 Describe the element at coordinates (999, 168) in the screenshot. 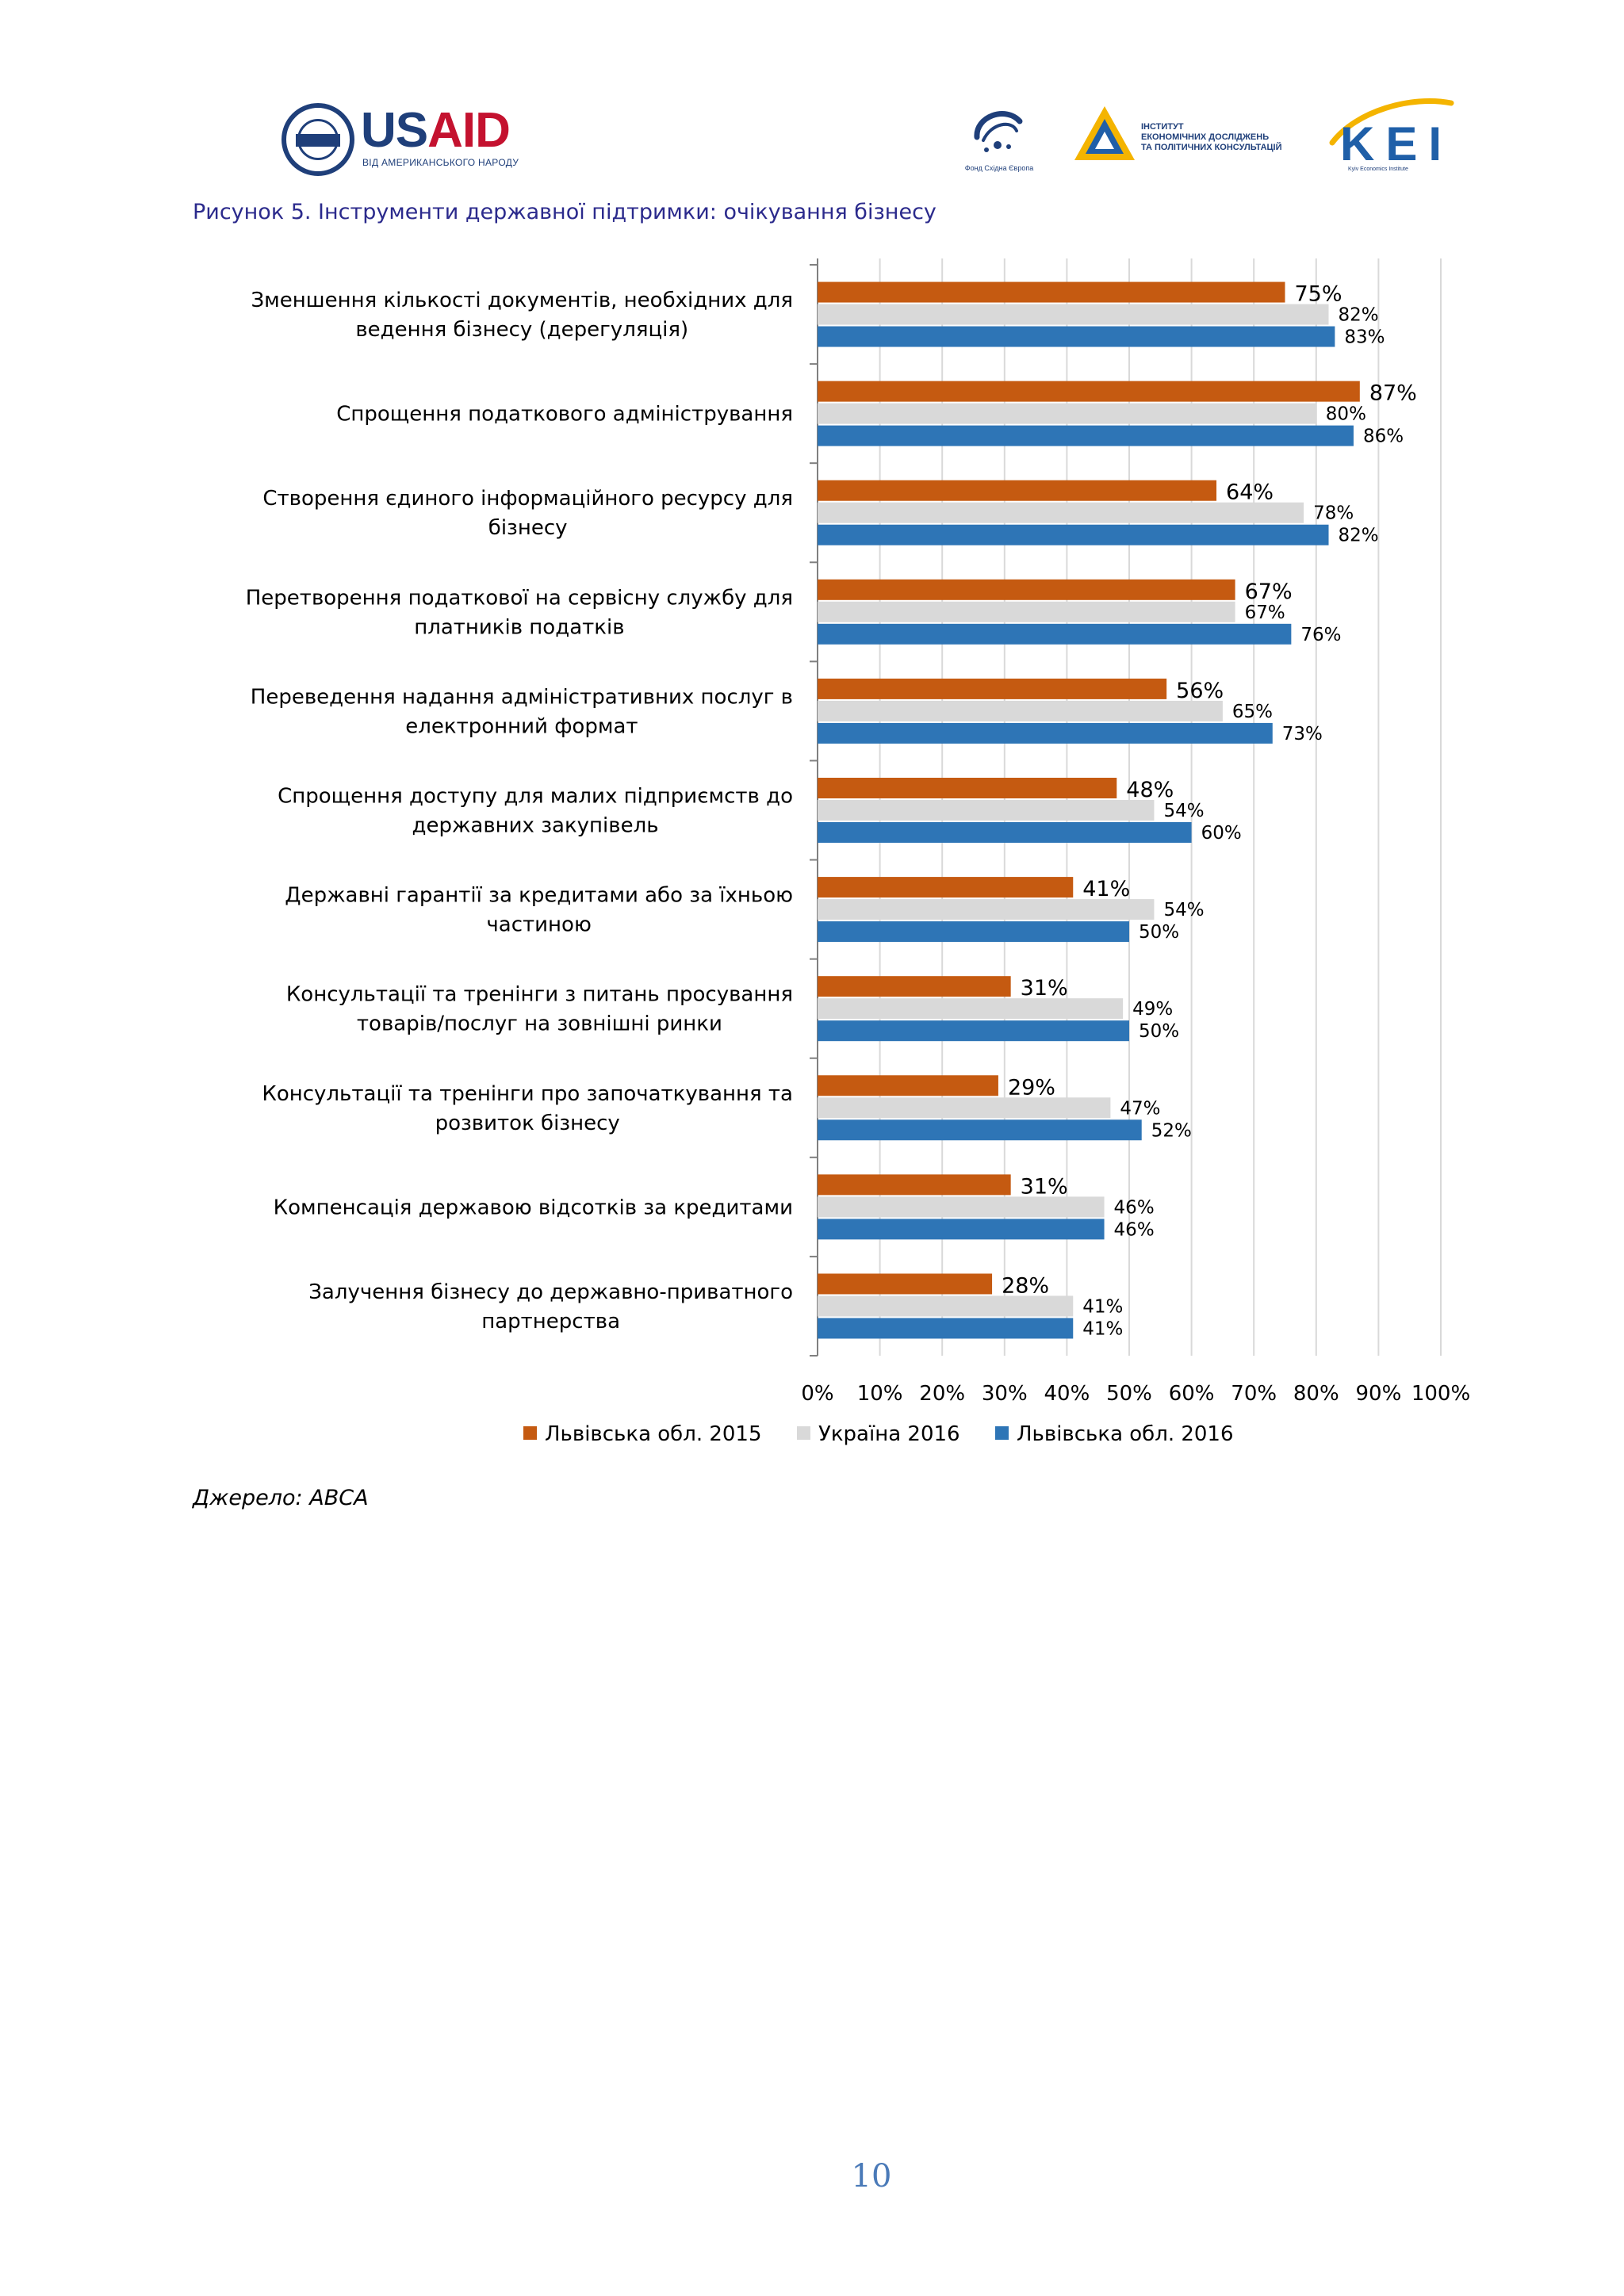

I see `eef-caption: Фонд Східна Європа` at that location.